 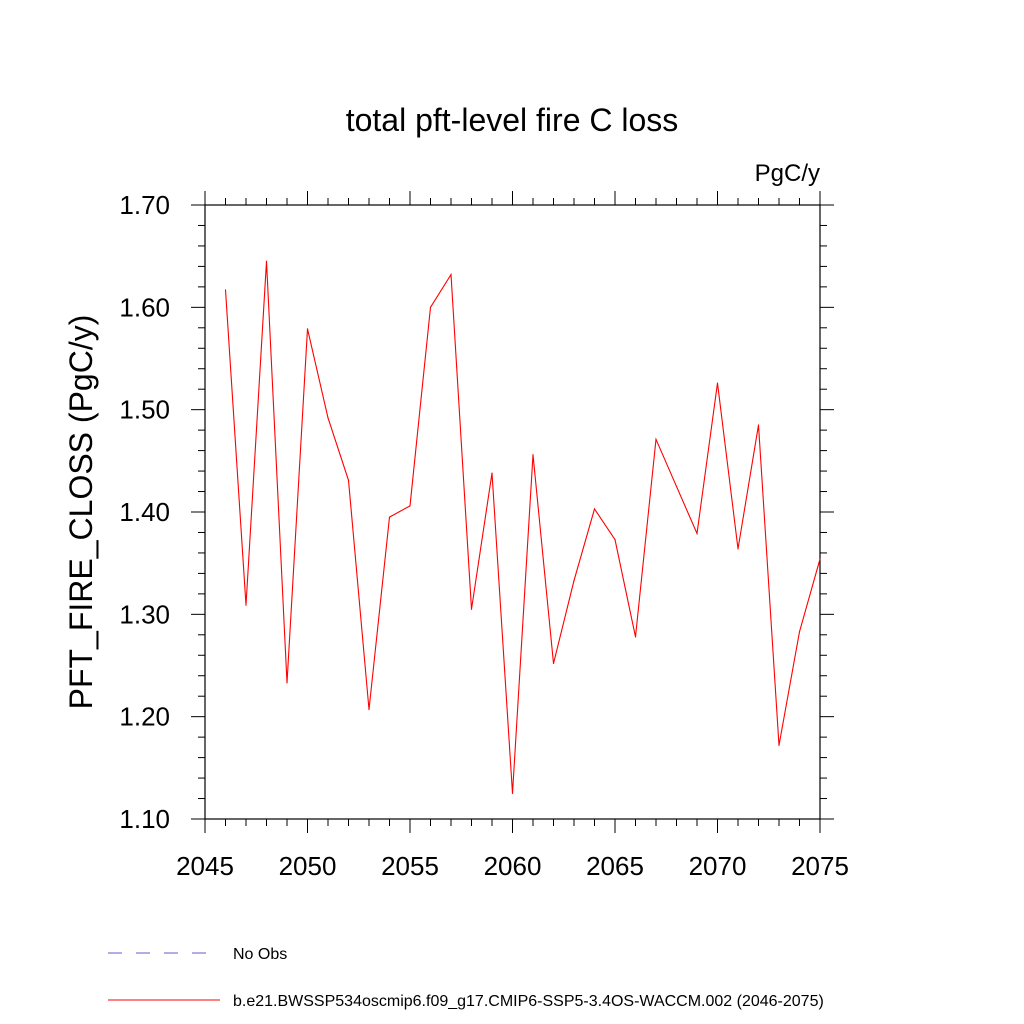 What do you see at coordinates (820, 866) in the screenshot?
I see `x-tick-label: 2075` at bounding box center [820, 866].